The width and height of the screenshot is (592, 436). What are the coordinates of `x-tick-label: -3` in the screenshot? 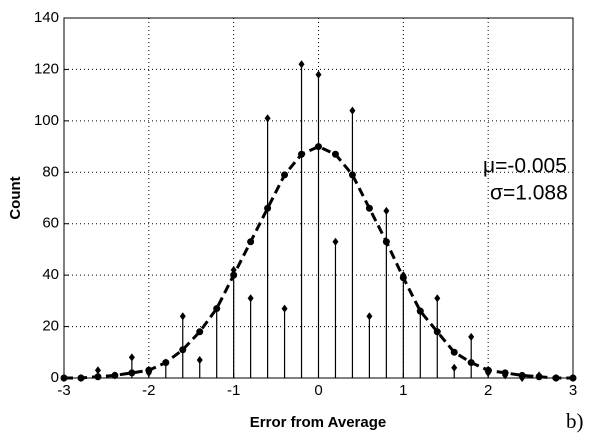 It's located at (63, 390).